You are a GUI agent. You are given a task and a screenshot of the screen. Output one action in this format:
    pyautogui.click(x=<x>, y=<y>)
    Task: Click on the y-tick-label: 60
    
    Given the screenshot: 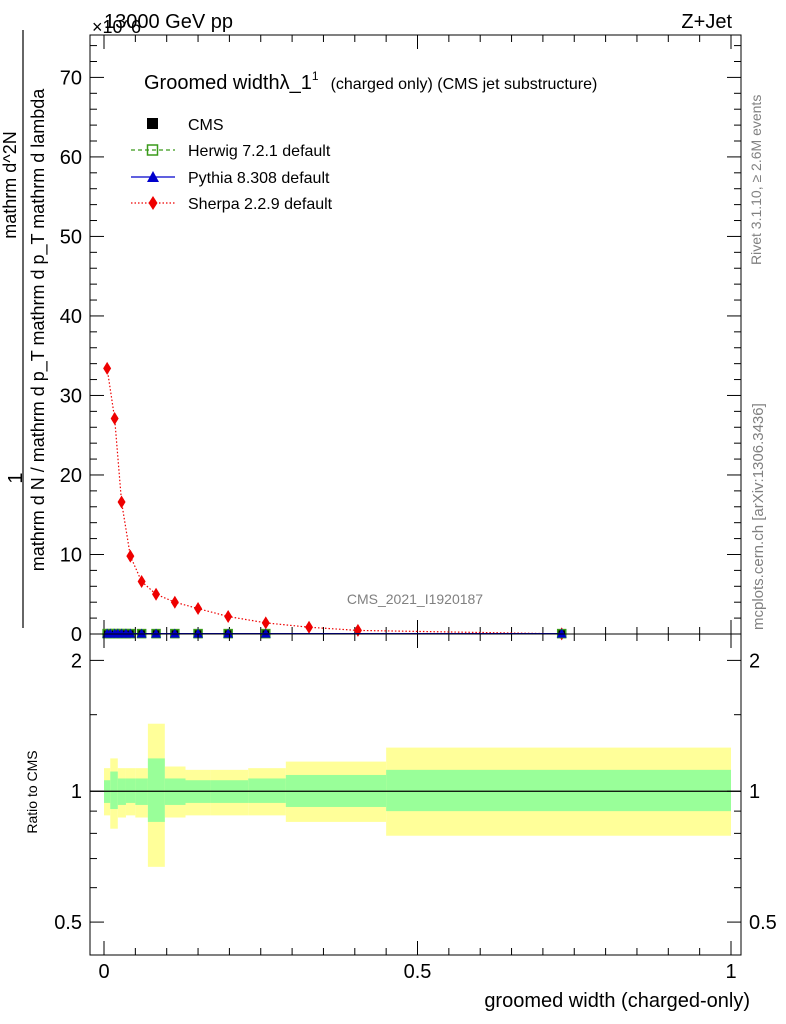 What is the action you would take?
    pyautogui.click(x=71, y=158)
    